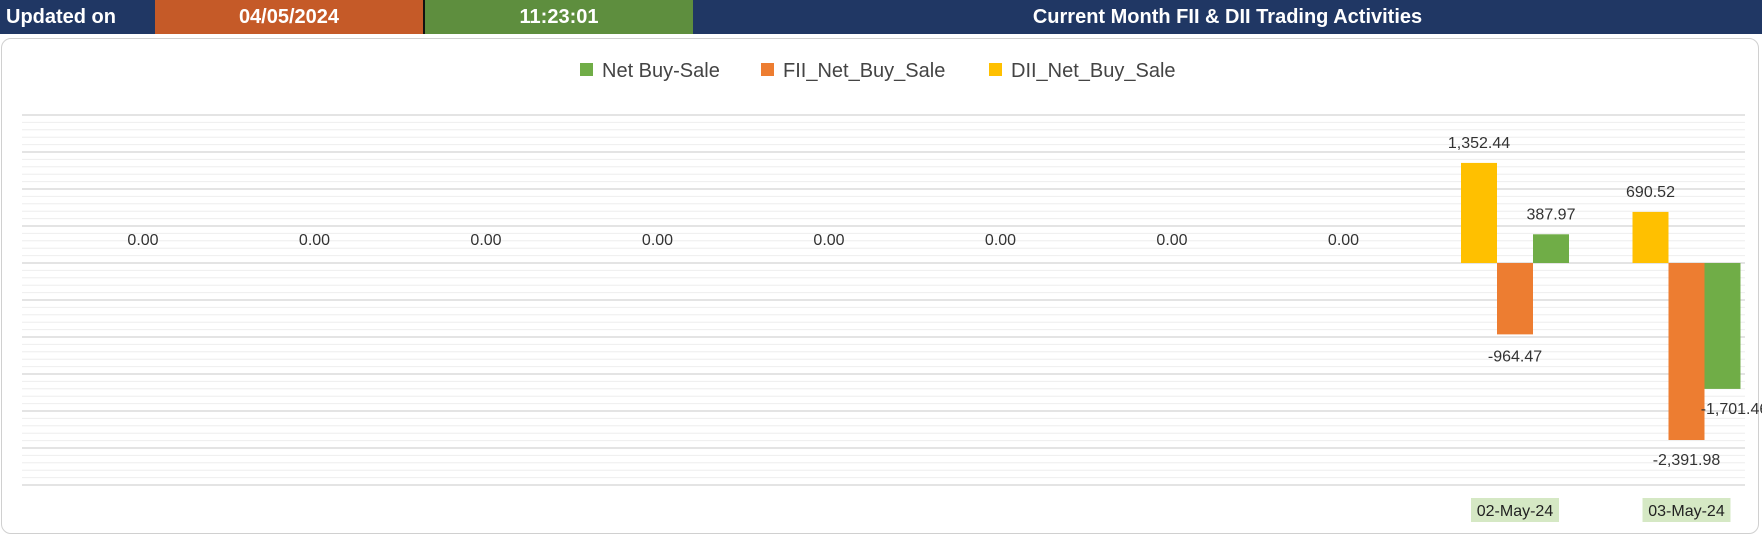  Describe the element at coordinates (1731, 409) in the screenshot. I see `data-label: -1,701.46` at that location.